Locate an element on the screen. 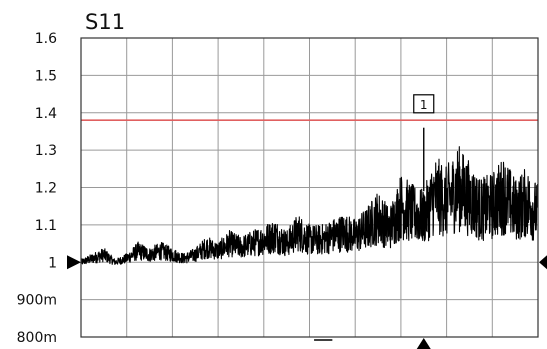 The width and height of the screenshot is (547, 349). marker-layer: 1 is located at coordinates (424, 143).